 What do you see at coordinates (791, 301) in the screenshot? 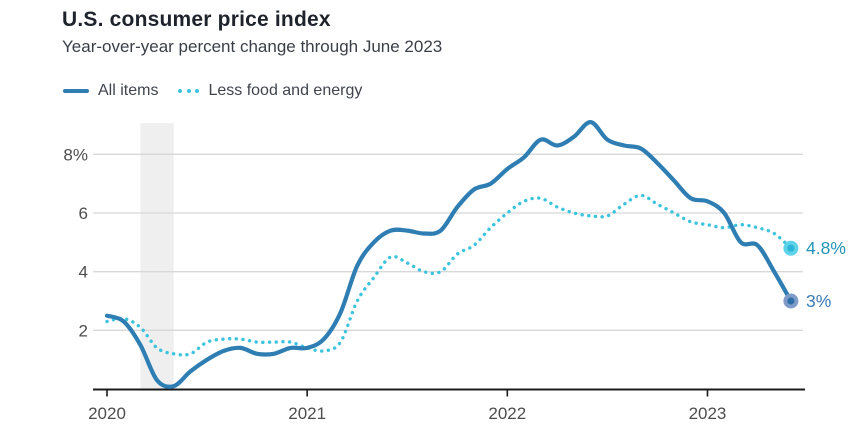
I see `end-all-items-dot-inner` at bounding box center [791, 301].